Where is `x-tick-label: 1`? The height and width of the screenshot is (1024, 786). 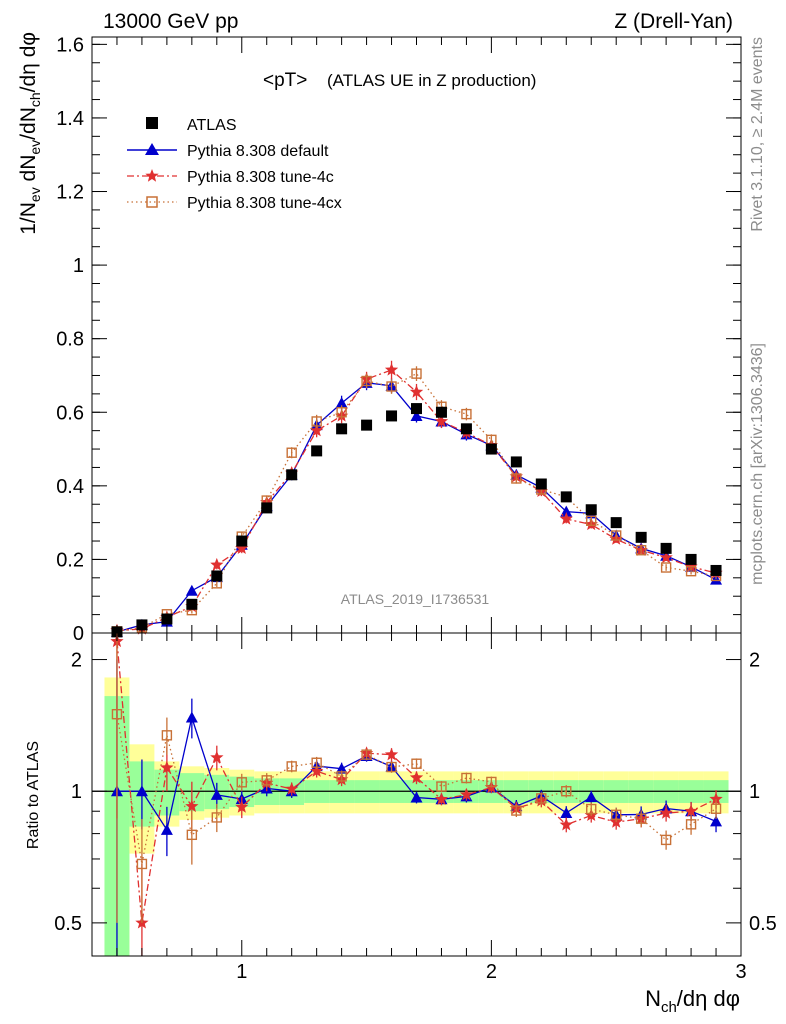 x-tick-label: 1 is located at coordinates (241, 972).